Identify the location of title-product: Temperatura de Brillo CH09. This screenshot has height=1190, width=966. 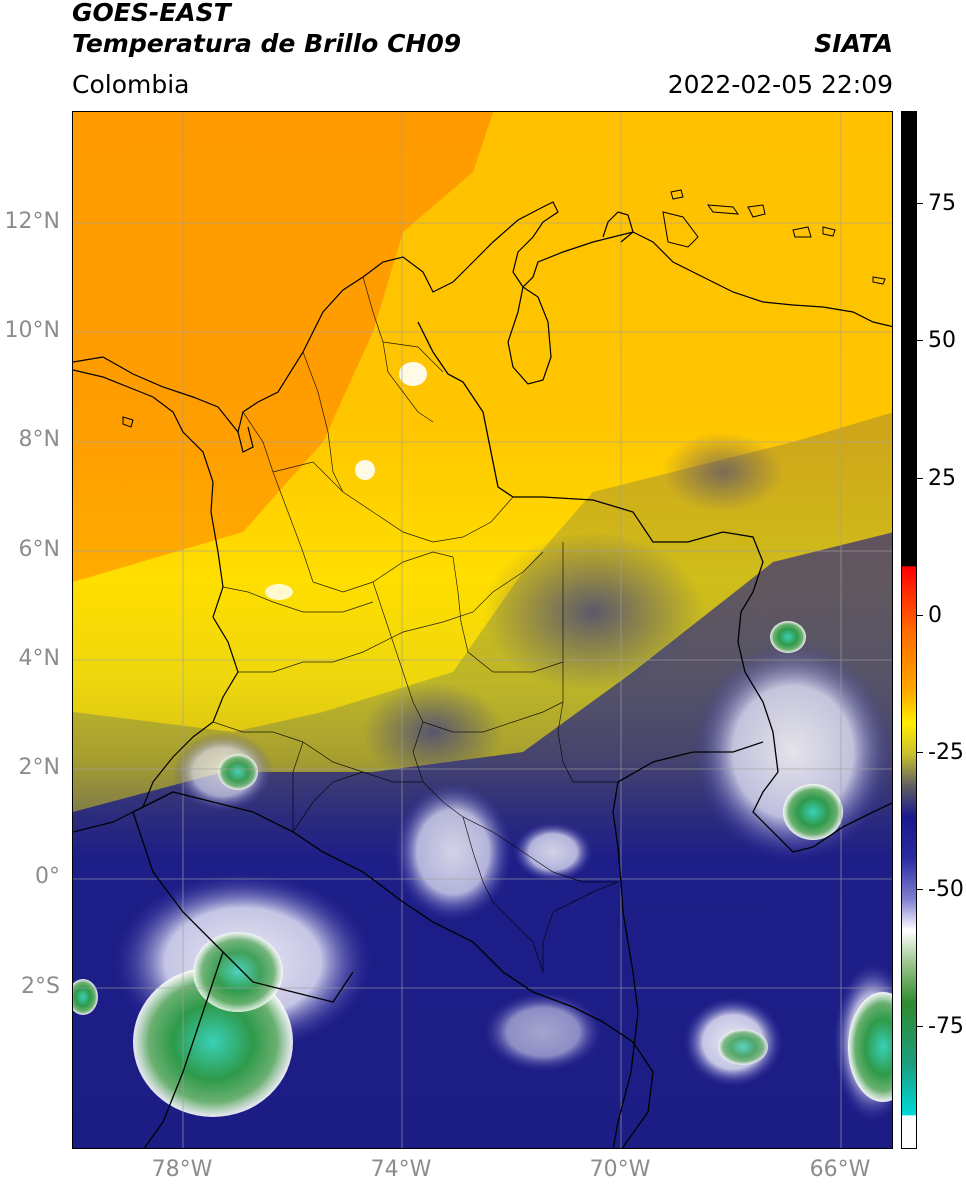
(267, 43).